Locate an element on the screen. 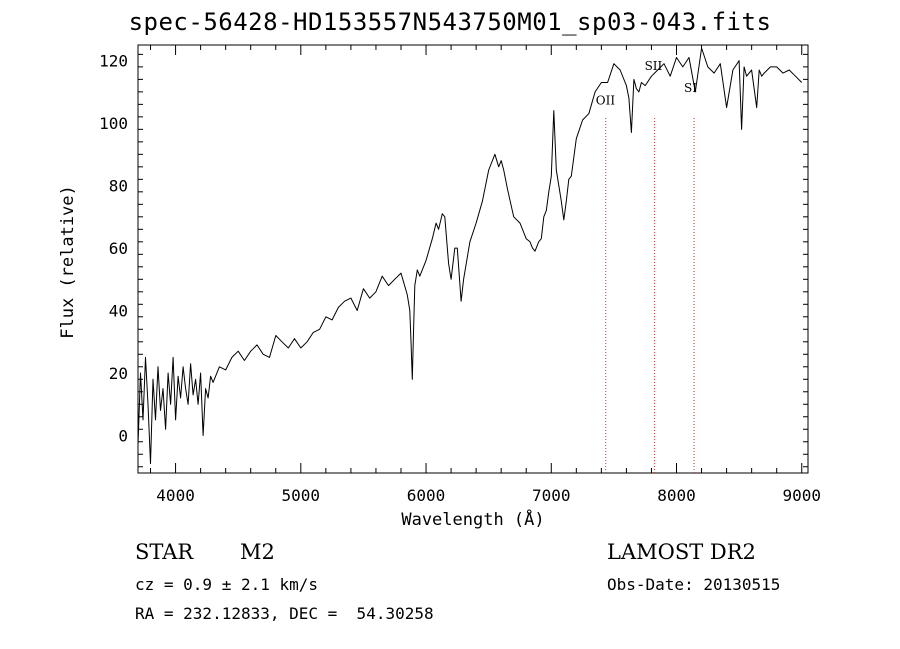 The width and height of the screenshot is (900, 649). spectral-line-label: SI is located at coordinates (690, 88).